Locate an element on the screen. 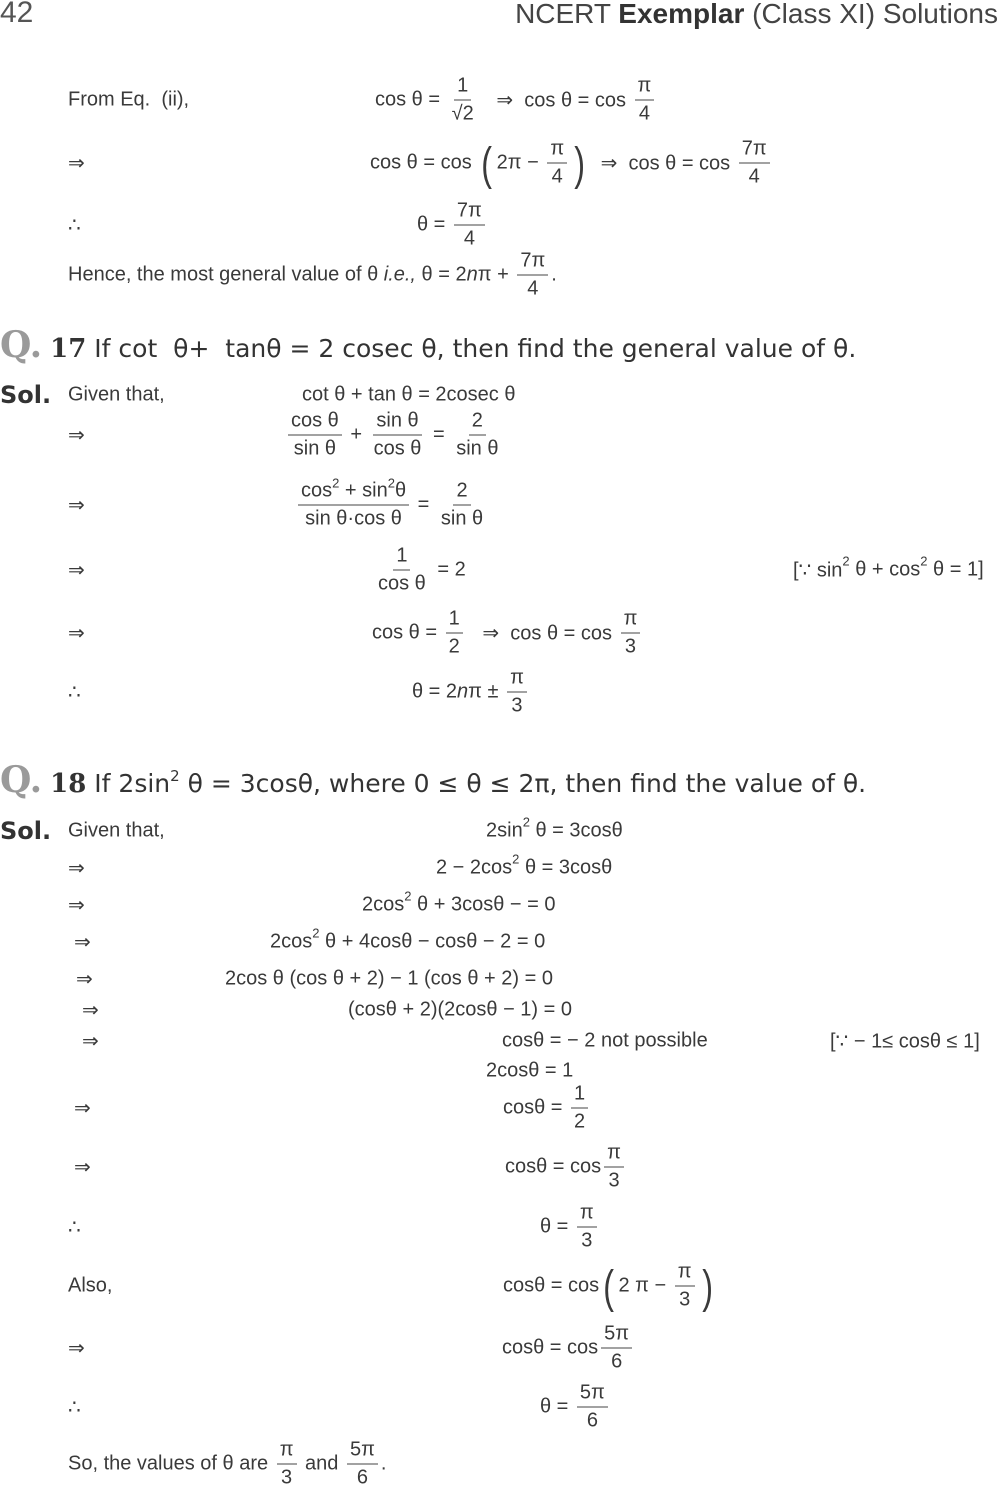  fraction: sin θ cos θ is located at coordinates (398, 435).